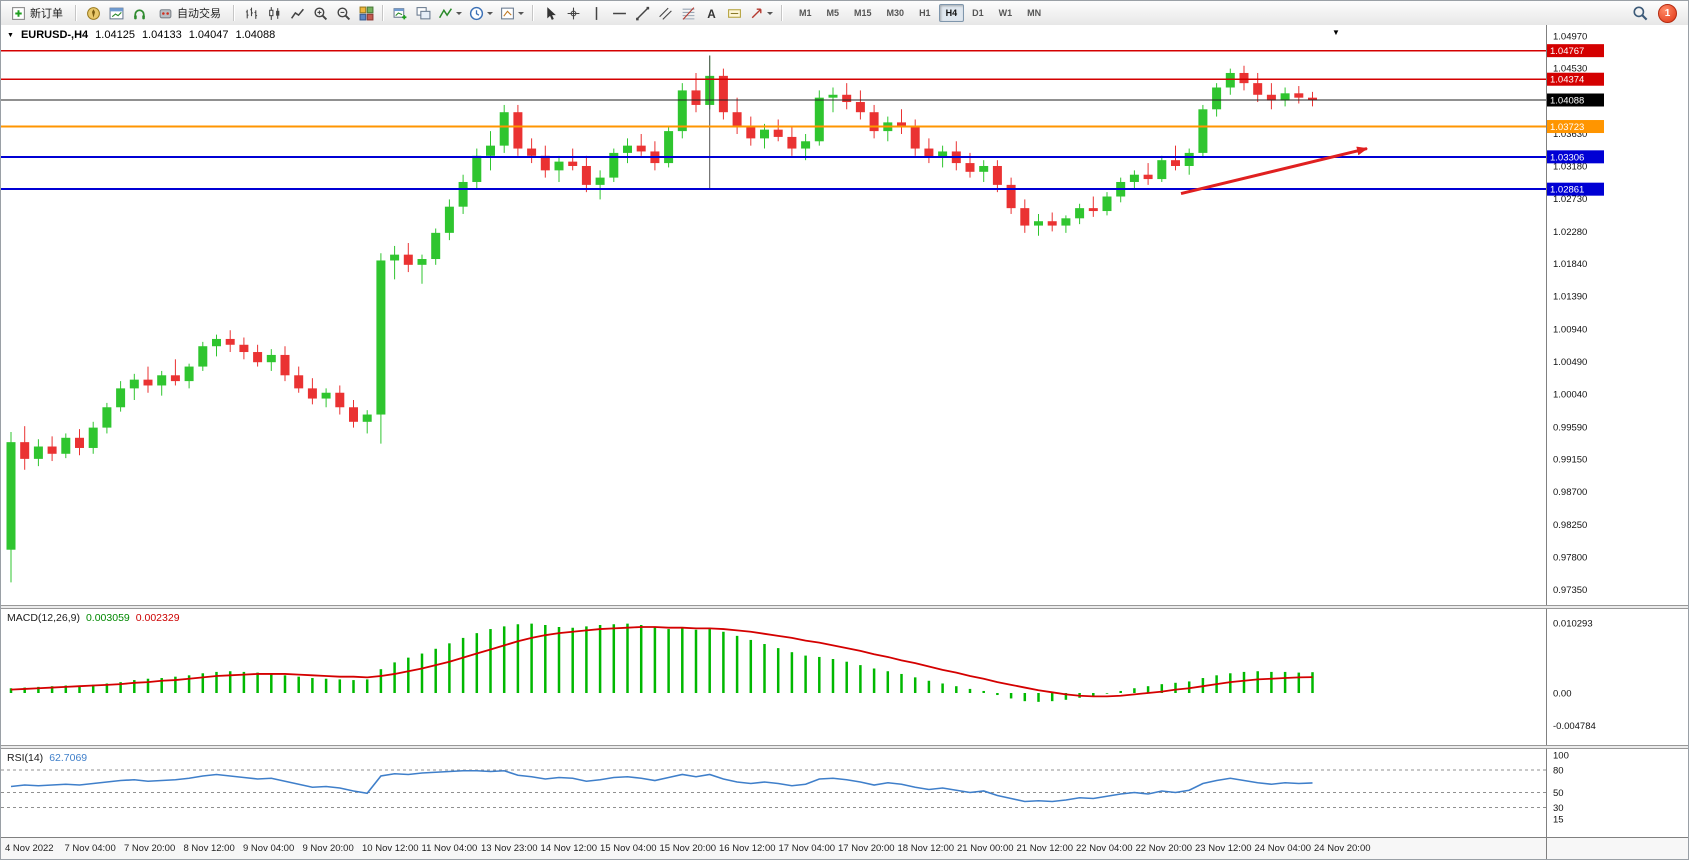  What do you see at coordinates (18, 13) in the screenshot?
I see `new-order-icon` at bounding box center [18, 13].